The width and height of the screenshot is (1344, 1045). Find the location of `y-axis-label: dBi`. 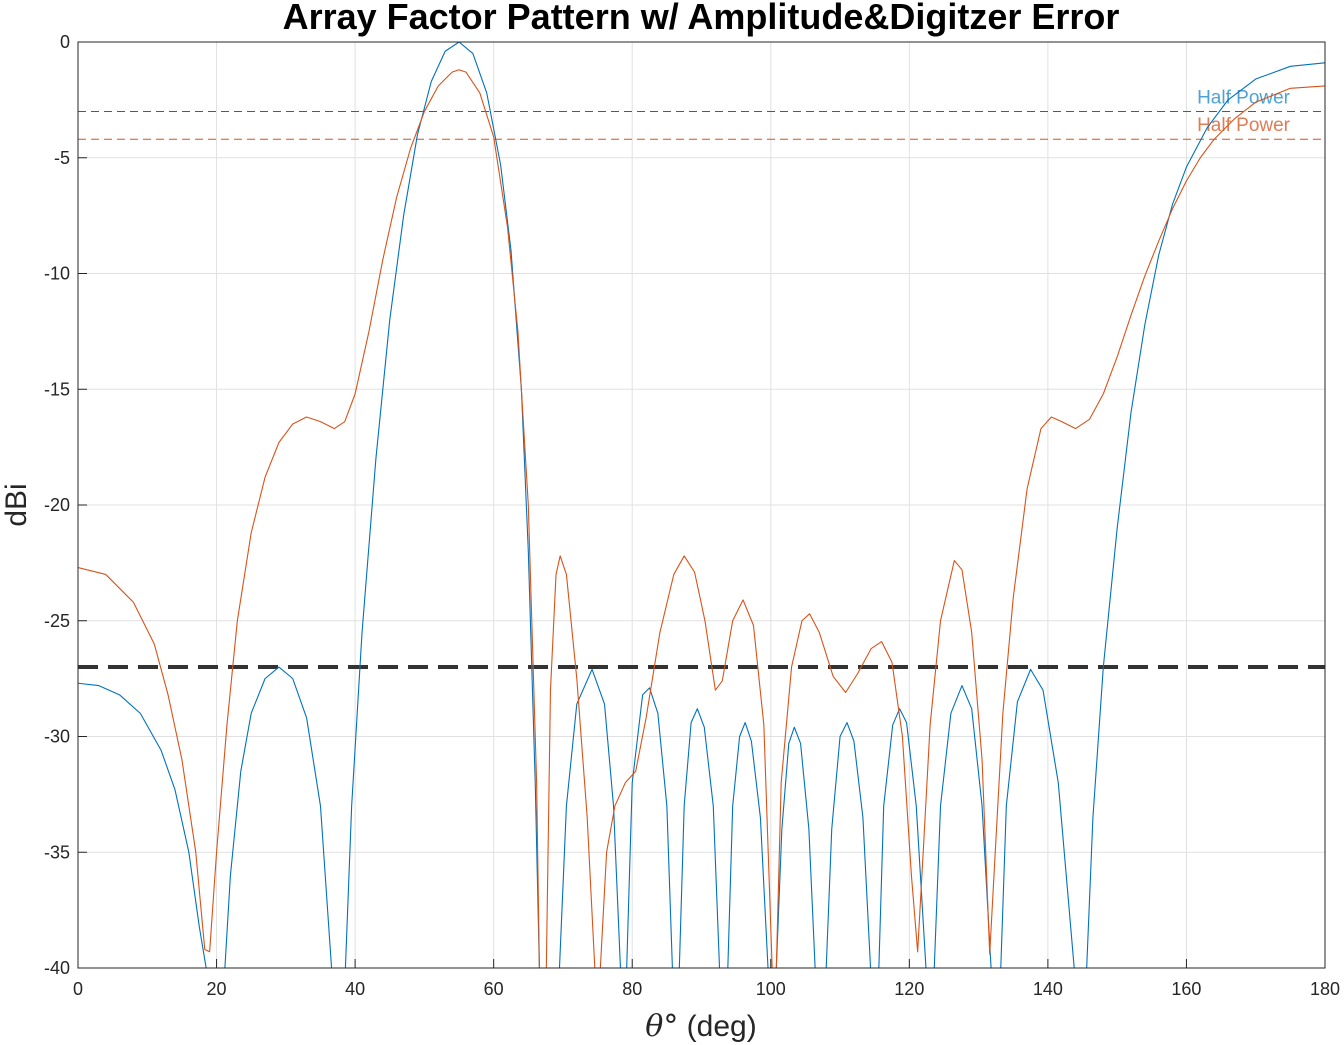

y-axis-label: dBi is located at coordinates (16, 504).